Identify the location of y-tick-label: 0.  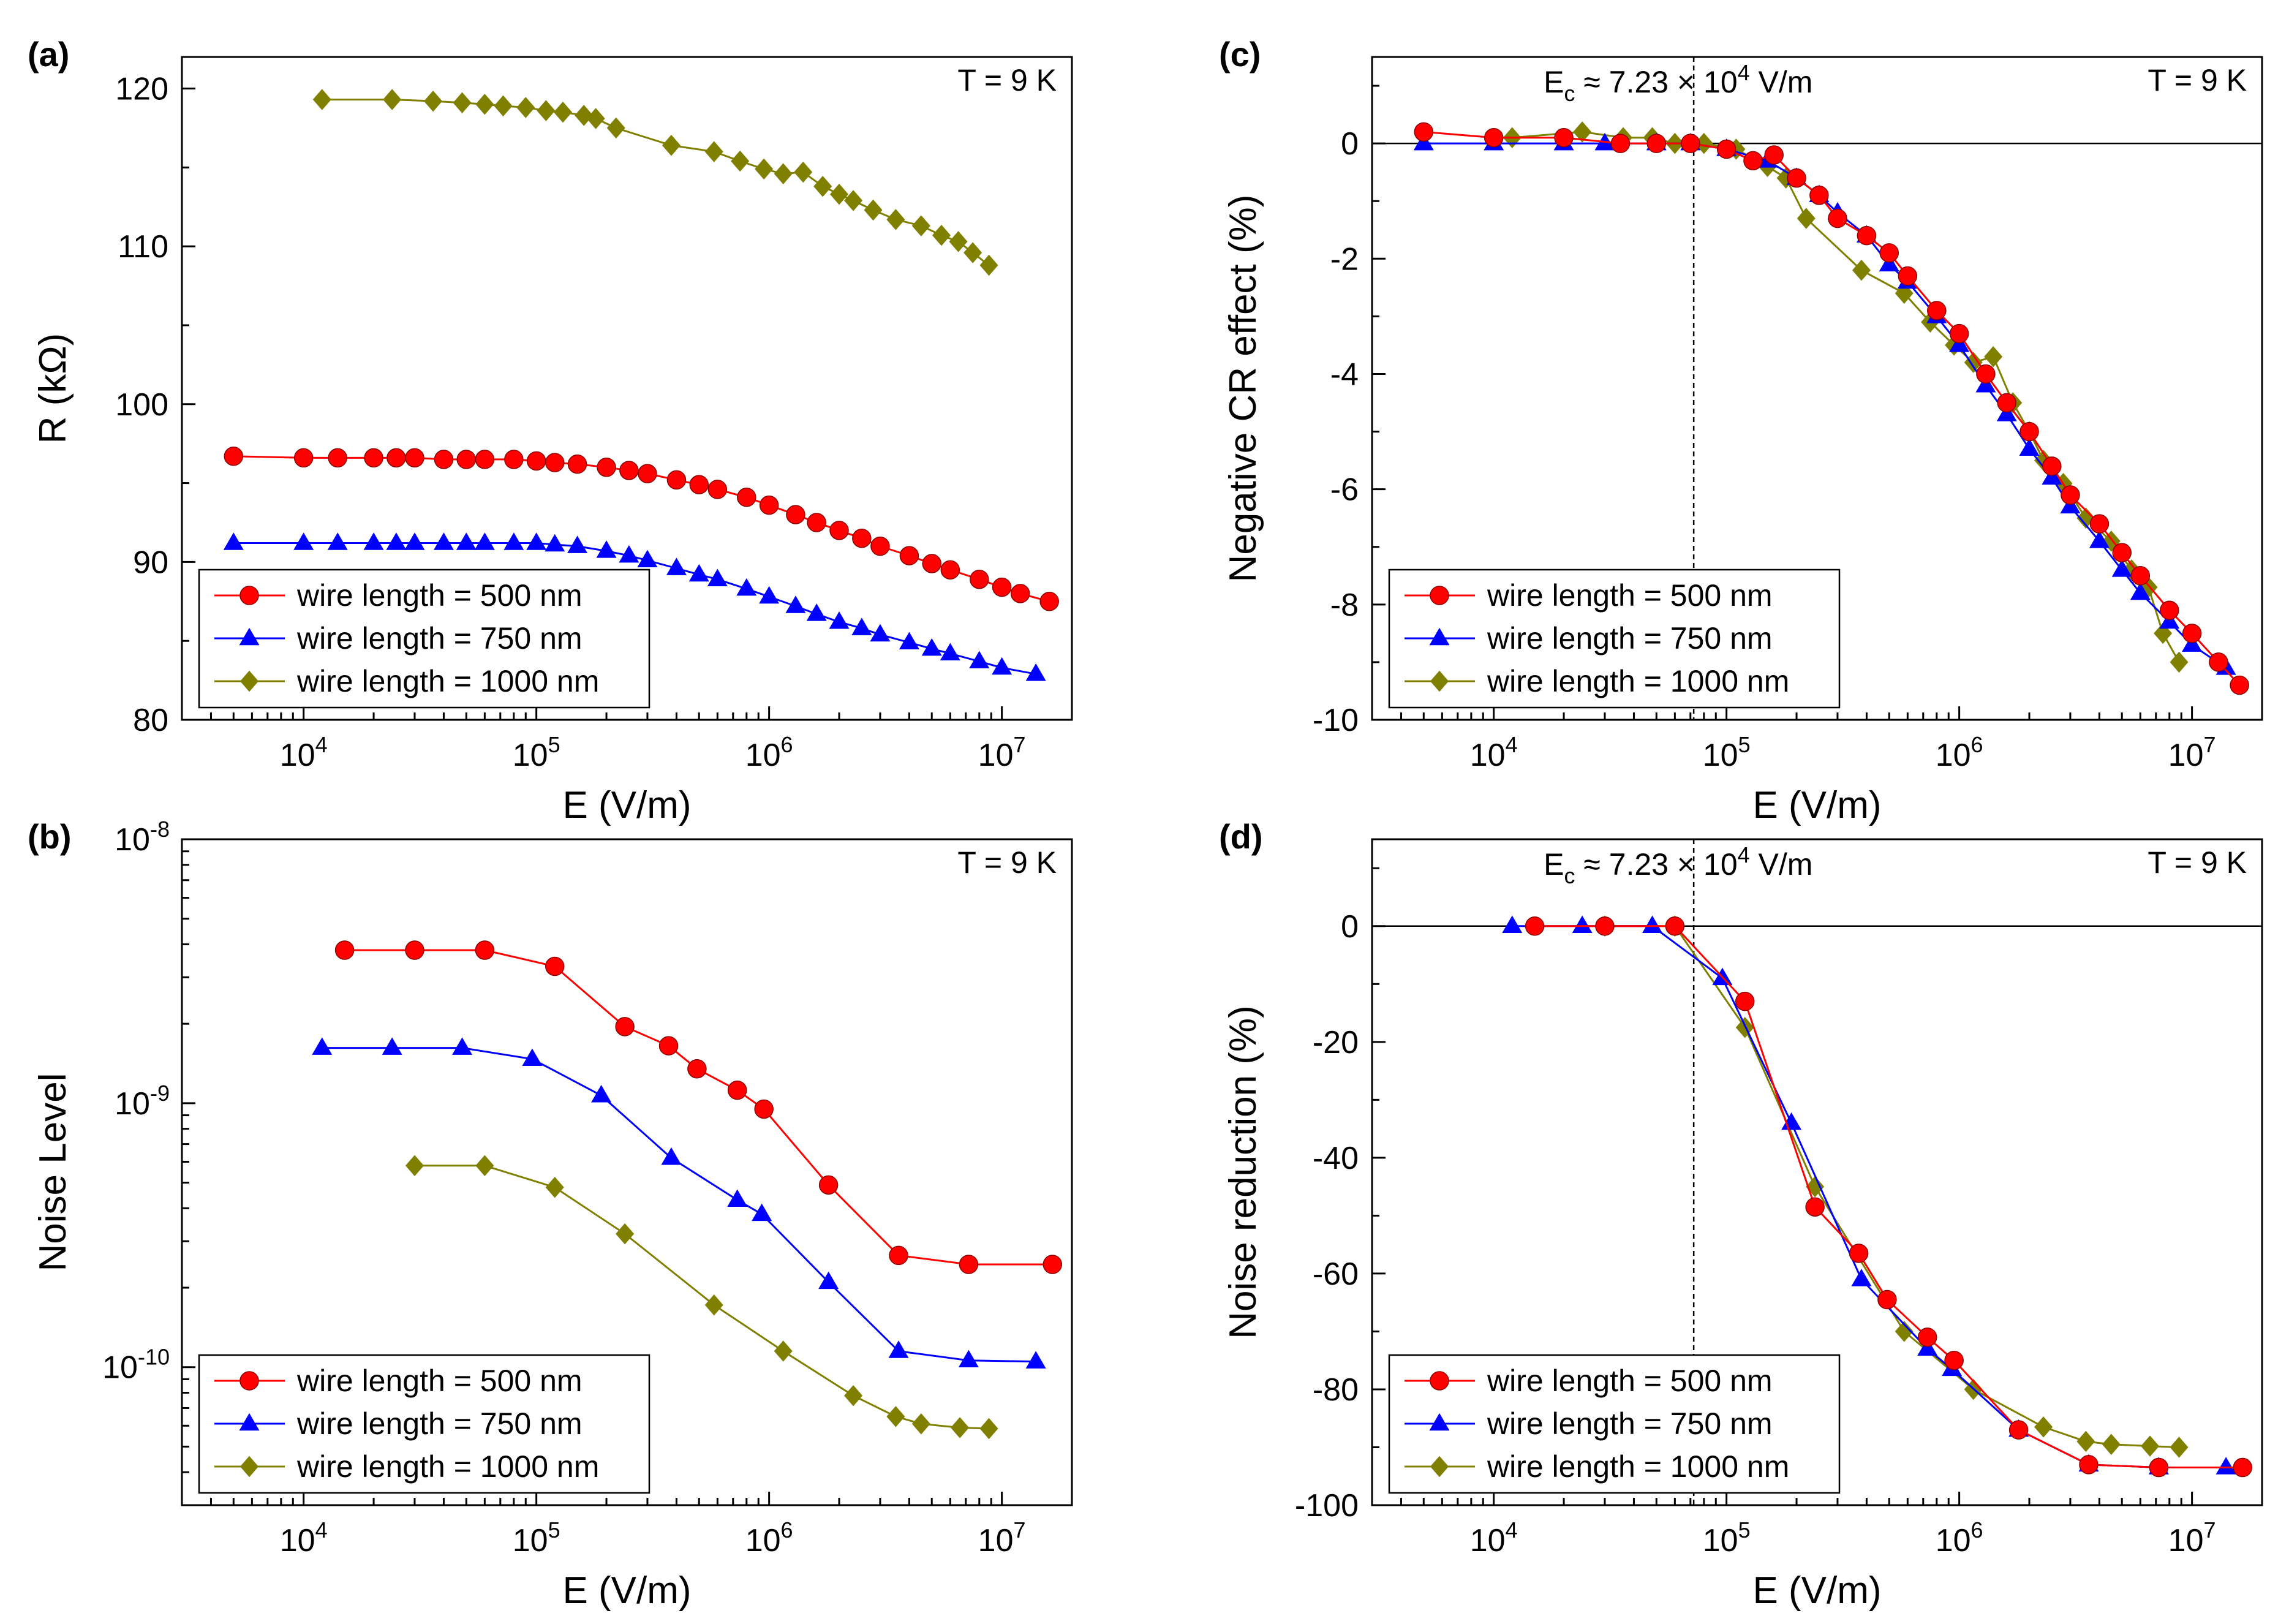
(1350, 927).